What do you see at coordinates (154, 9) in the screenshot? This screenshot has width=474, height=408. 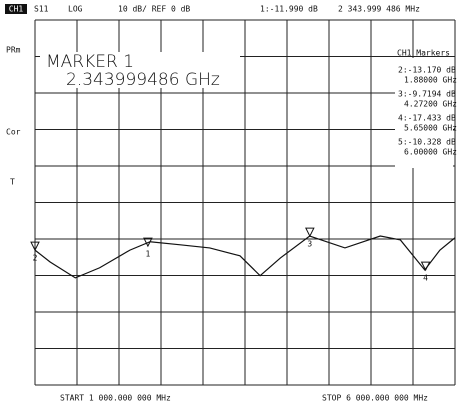 I see `scale: 10 dB/ REF 0 dB` at bounding box center [154, 9].